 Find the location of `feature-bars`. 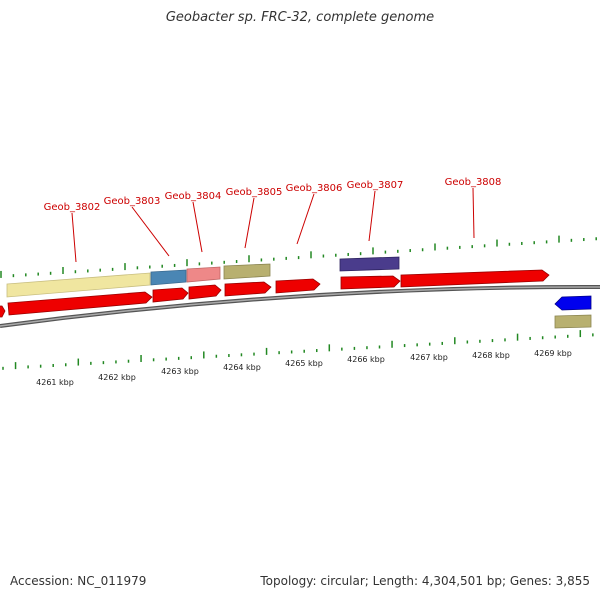

feature-bars is located at coordinates (299, 292).